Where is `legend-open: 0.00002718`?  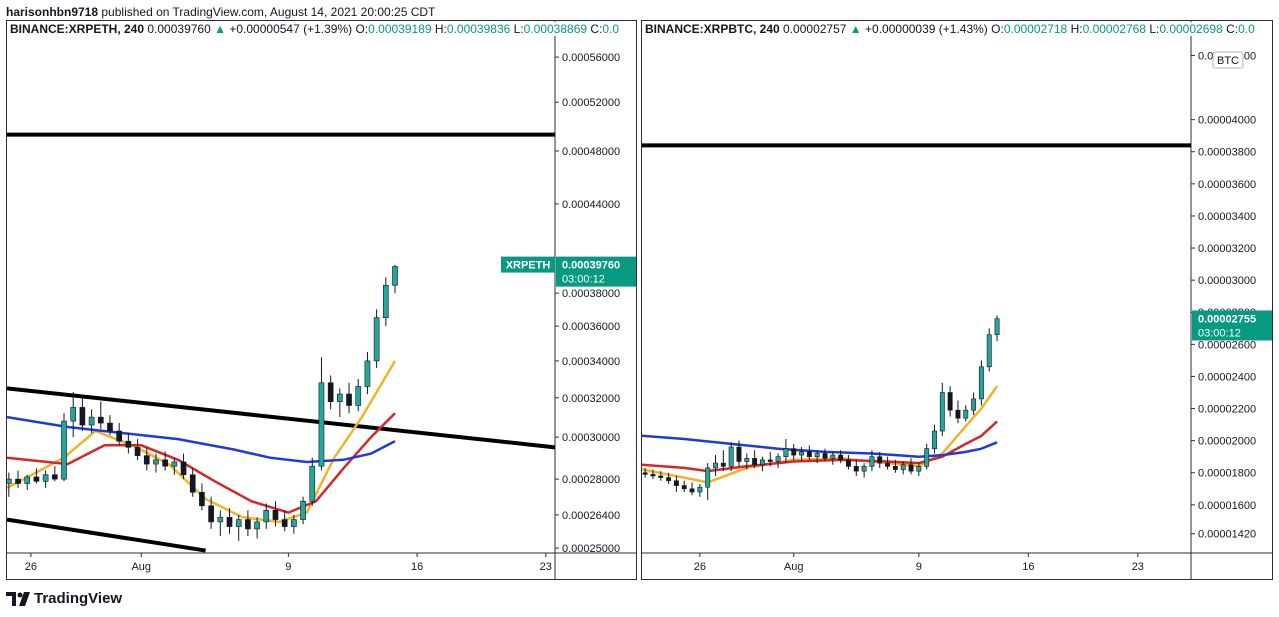 legend-open: 0.00002718 is located at coordinates (1035, 29).